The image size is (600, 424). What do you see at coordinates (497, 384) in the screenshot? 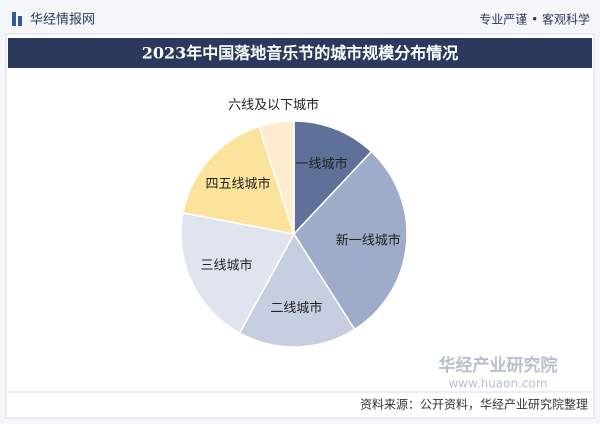
I see `watermark-url: www.huaon.com` at bounding box center [497, 384].